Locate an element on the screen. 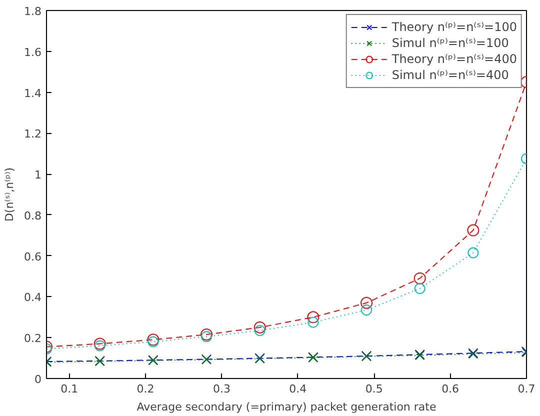 Image resolution: width=540 pixels, height=416 pixels. x-axis-title: Average secondary (=primary) packet generation rate is located at coordinates (286, 407).